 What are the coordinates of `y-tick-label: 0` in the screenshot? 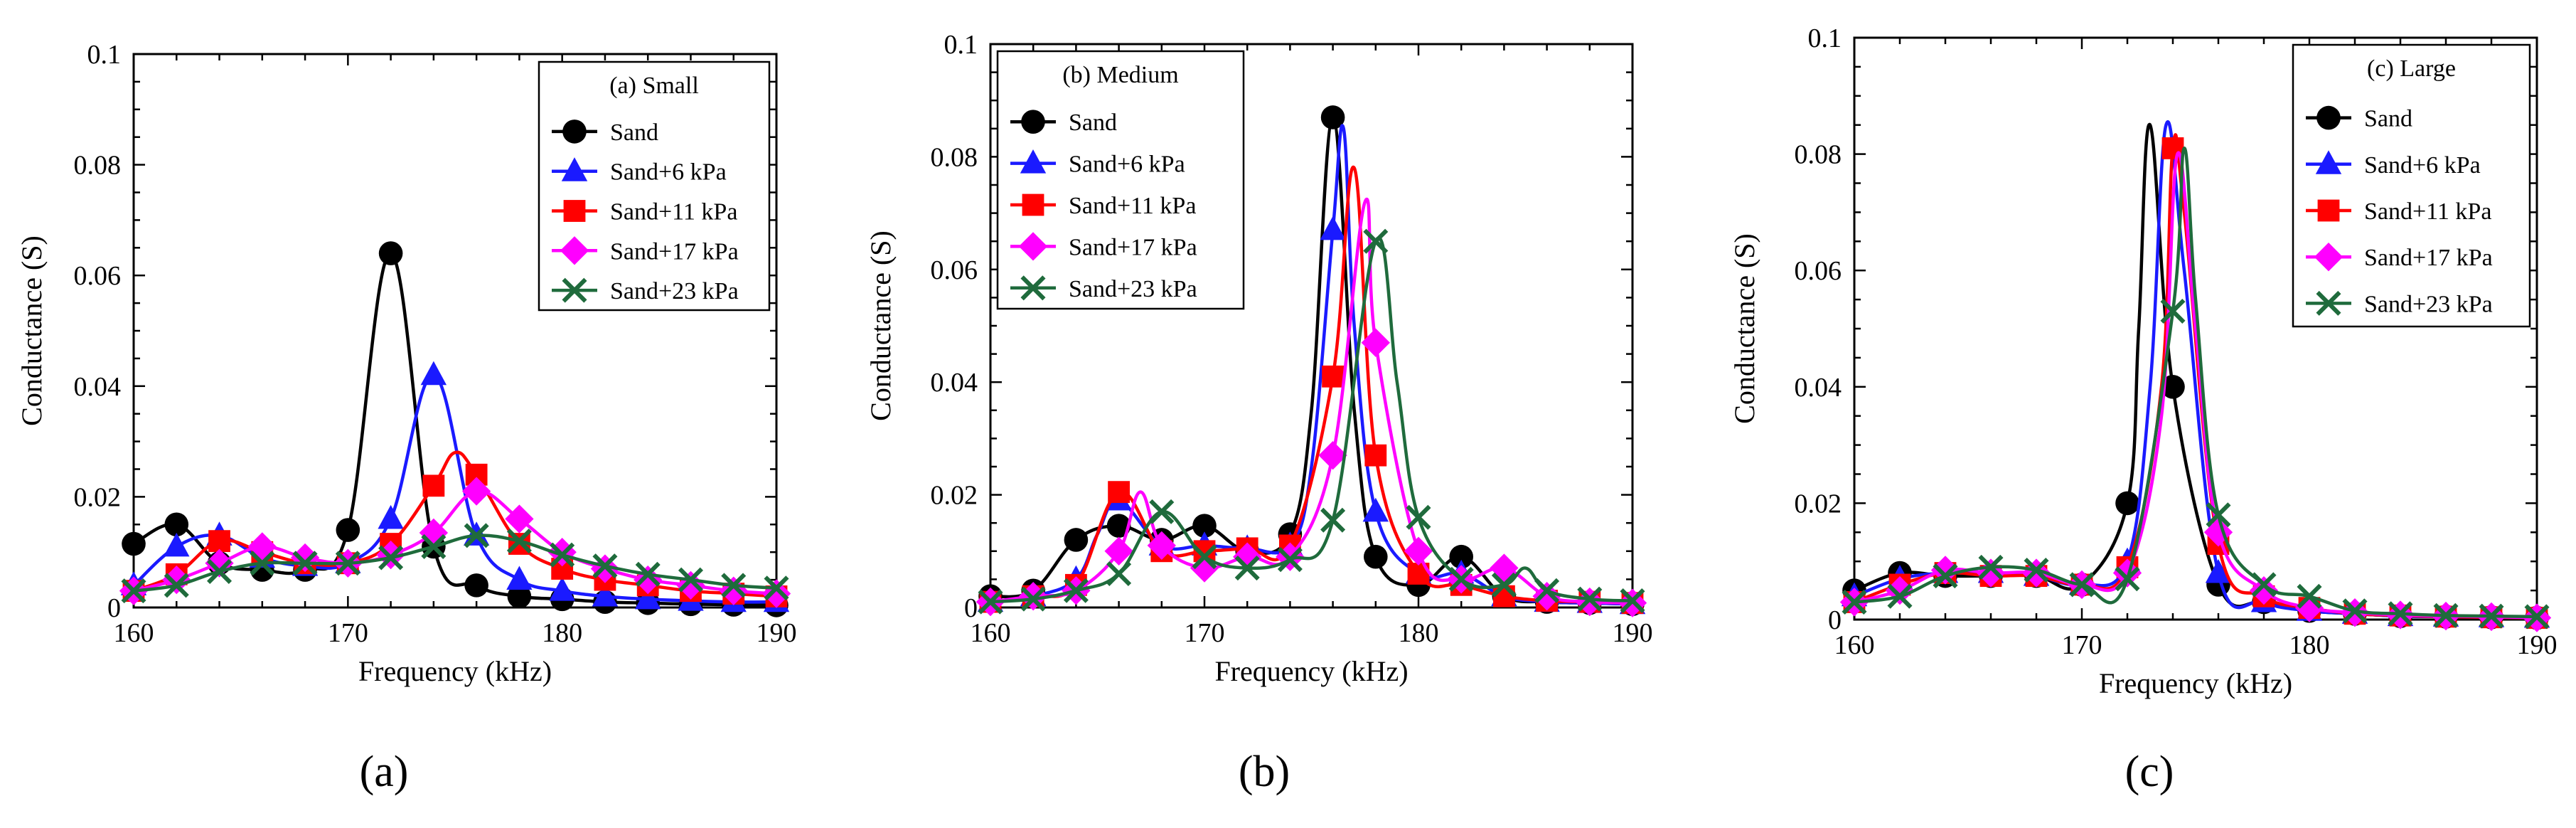 It's located at (1835, 620).